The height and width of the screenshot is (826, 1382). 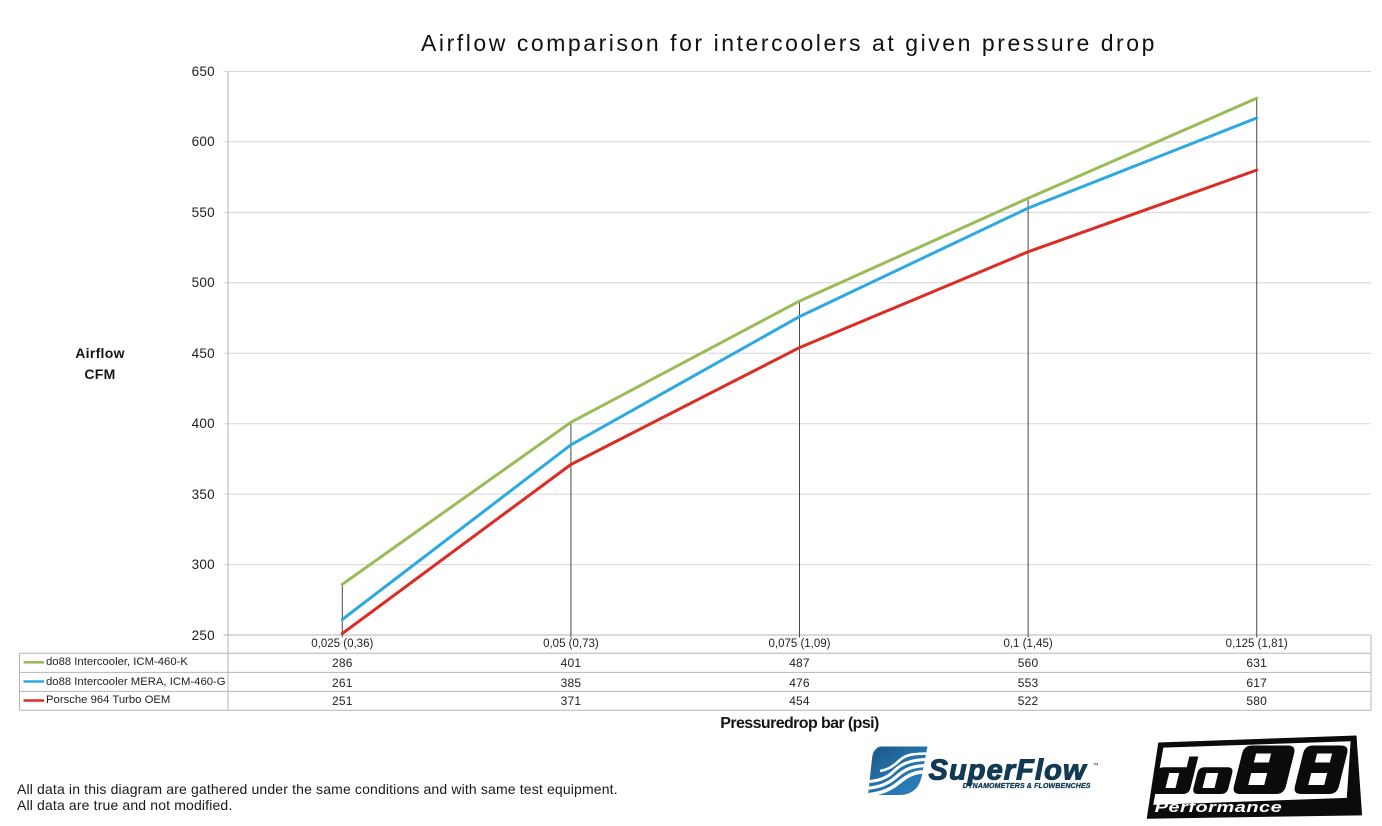 I want to click on svg-text: ™, so click(x=1096, y=765).